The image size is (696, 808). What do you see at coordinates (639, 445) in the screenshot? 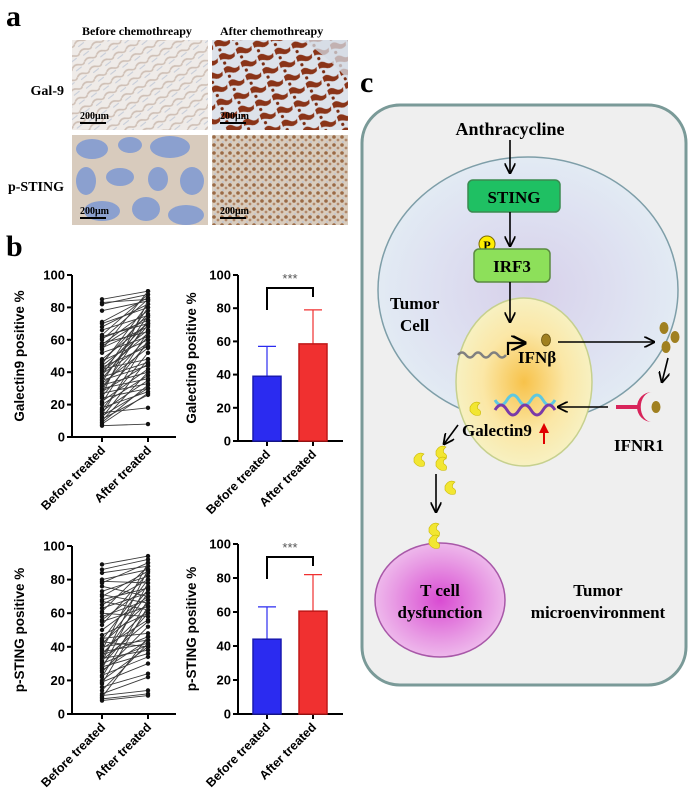
I see `label-ifnr1: IFNR1` at bounding box center [639, 445].